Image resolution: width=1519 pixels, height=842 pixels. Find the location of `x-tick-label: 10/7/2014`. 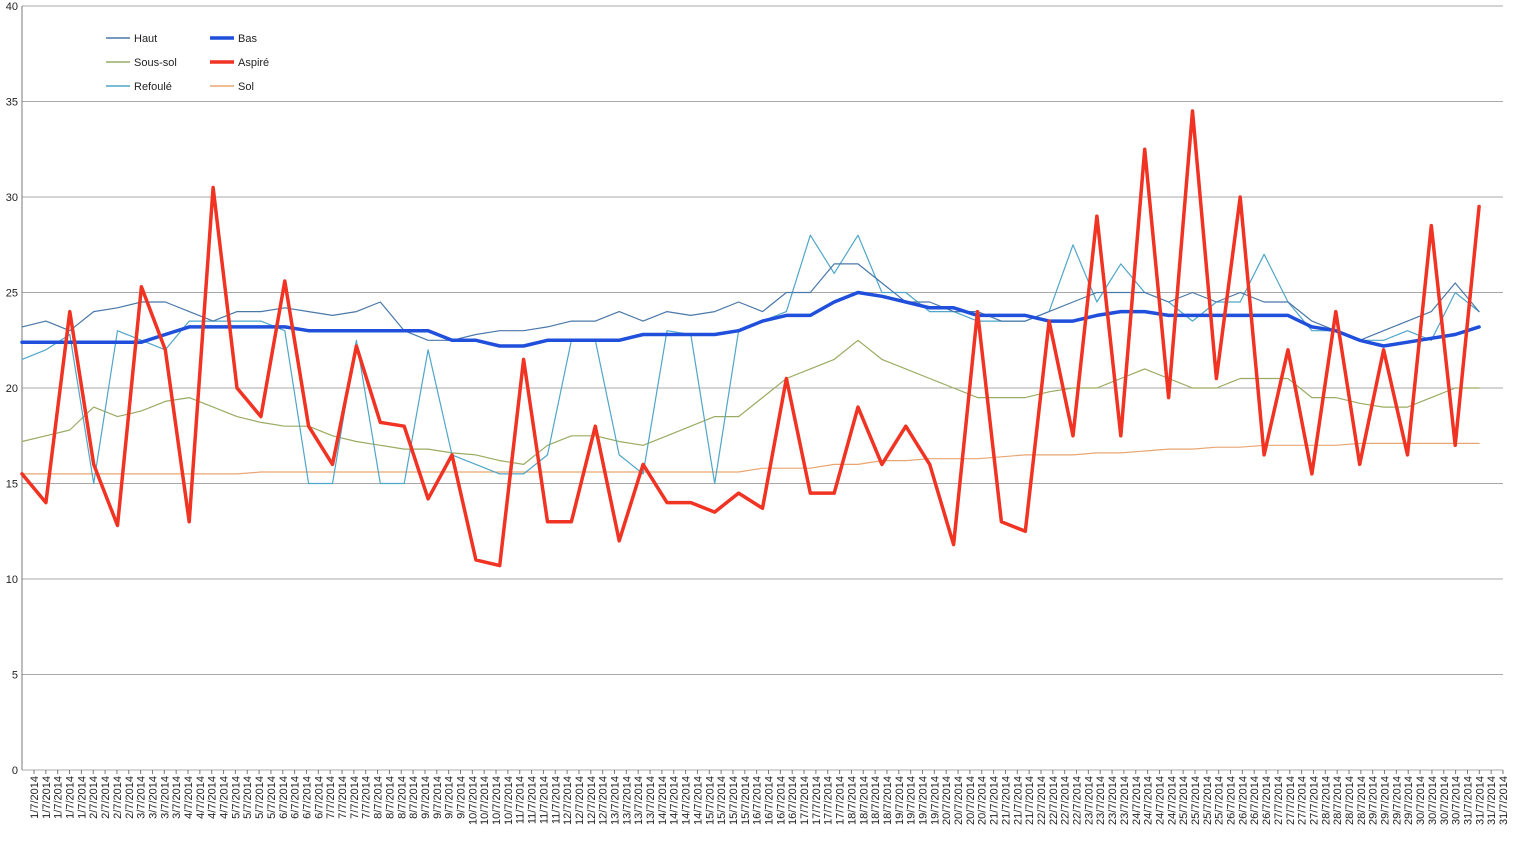

x-tick-label: 10/7/2014 is located at coordinates (497, 800).